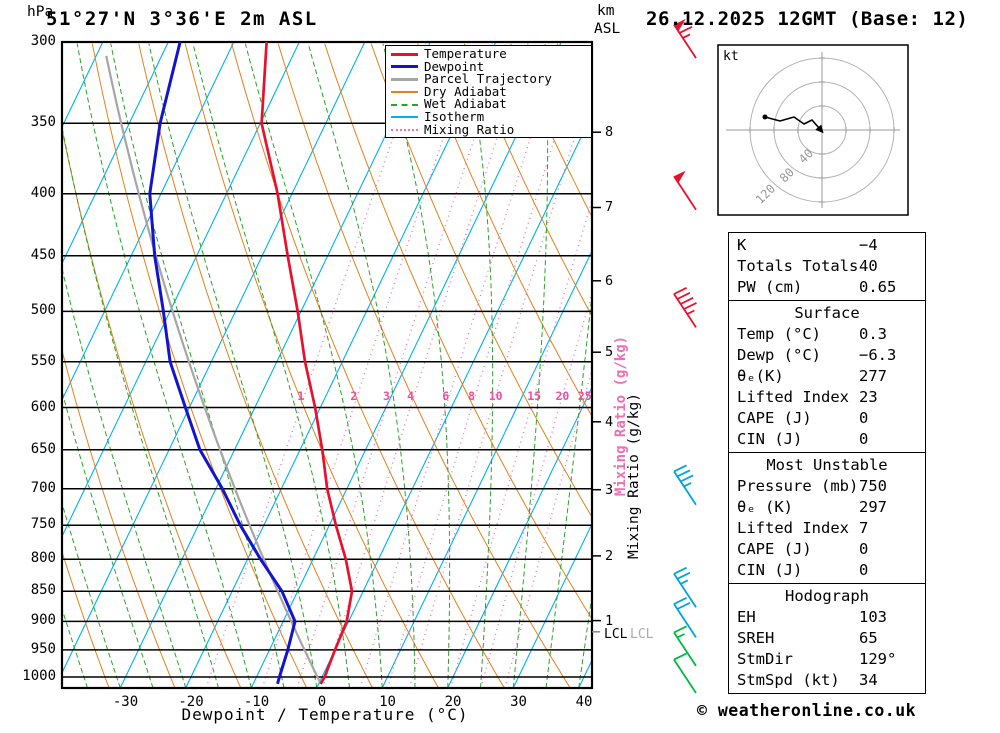  I want to click on stat-label: θₑ(K), so click(760, 376).